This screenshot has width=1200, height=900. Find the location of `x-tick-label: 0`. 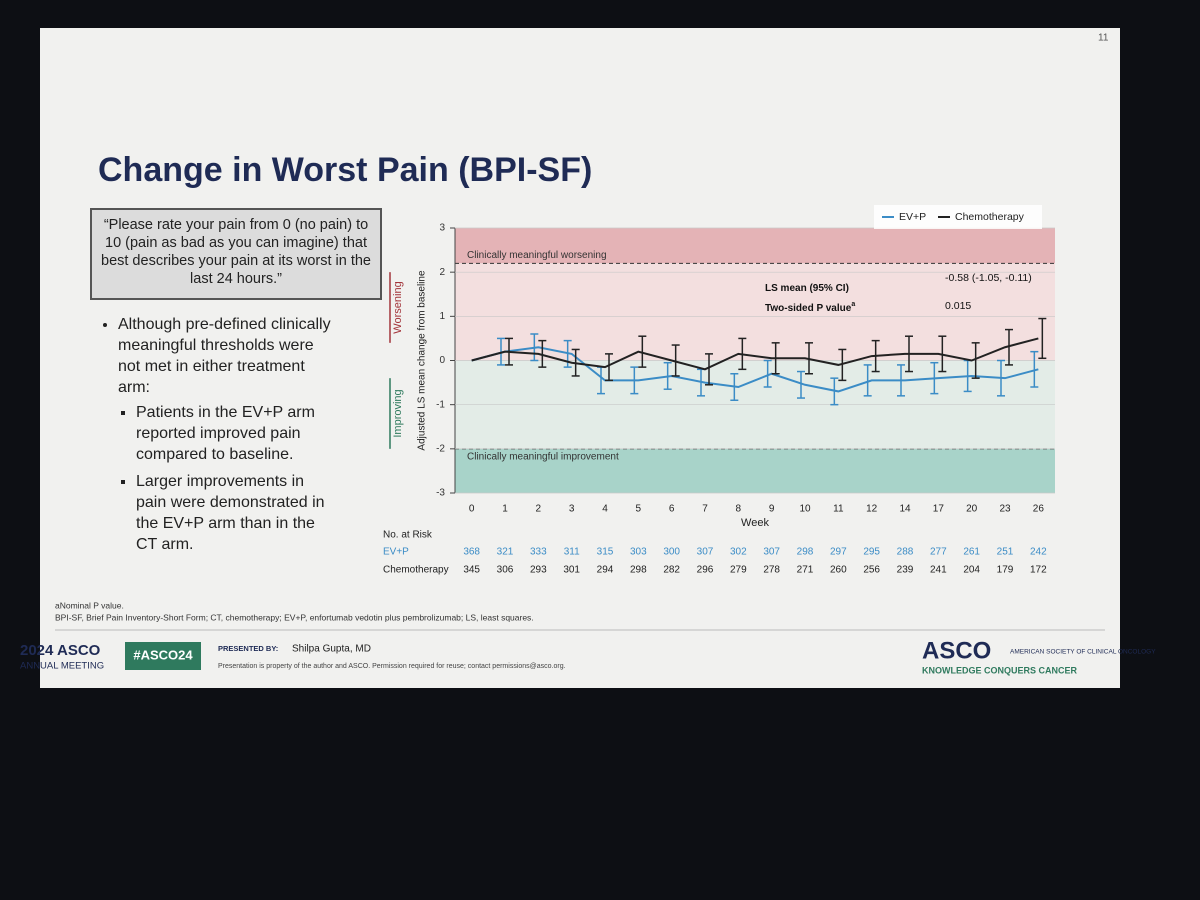

x-tick-label: 0 is located at coordinates (472, 509).